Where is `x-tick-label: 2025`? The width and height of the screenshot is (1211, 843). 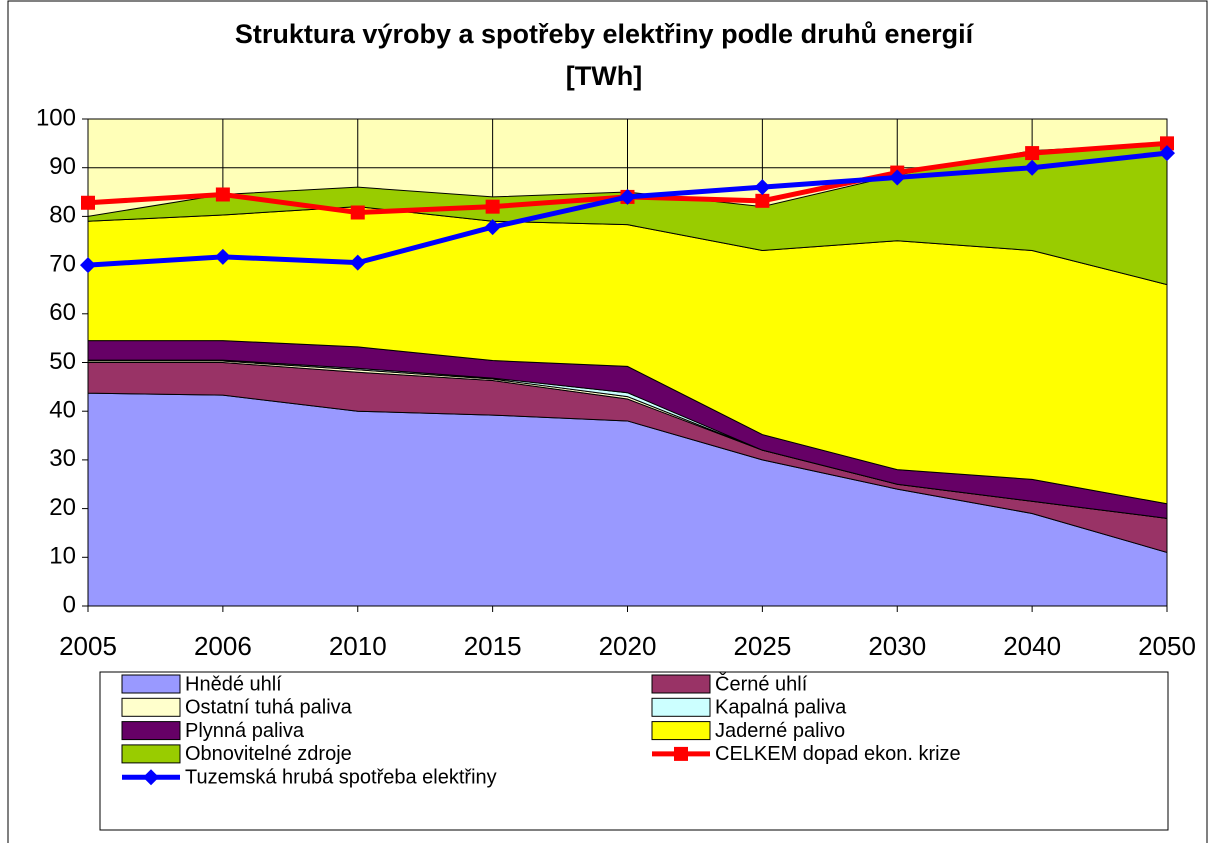
x-tick-label: 2025 is located at coordinates (762, 646).